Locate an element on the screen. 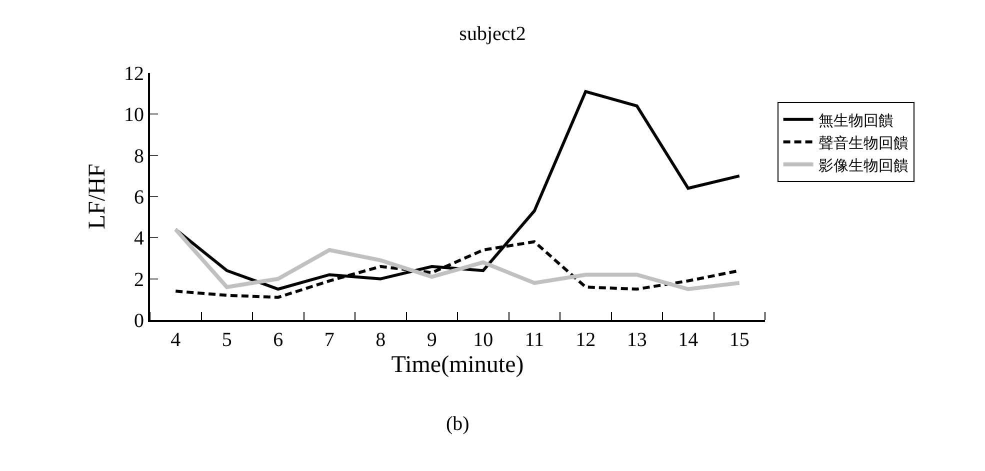  y-tick-label: 4 is located at coordinates (139, 239).